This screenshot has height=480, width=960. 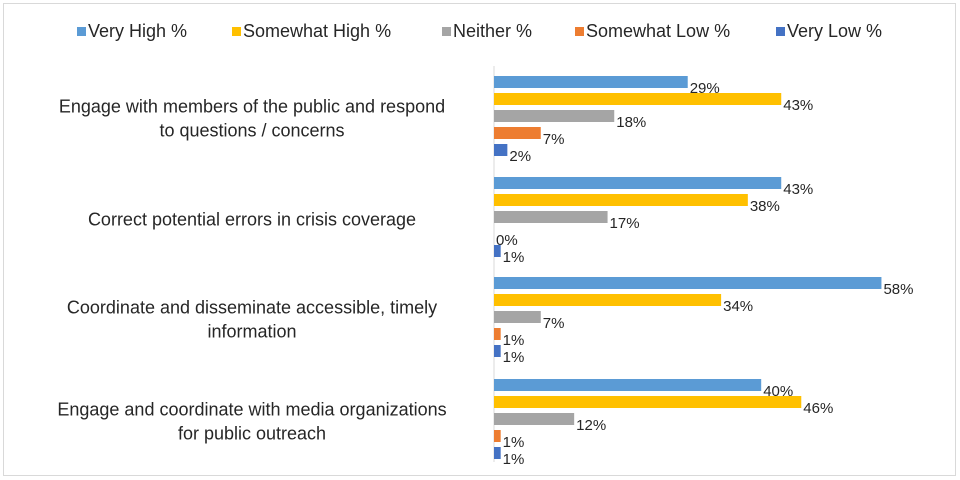 I want to click on category-label-3-line-1: for public outreach, so click(x=252, y=434).